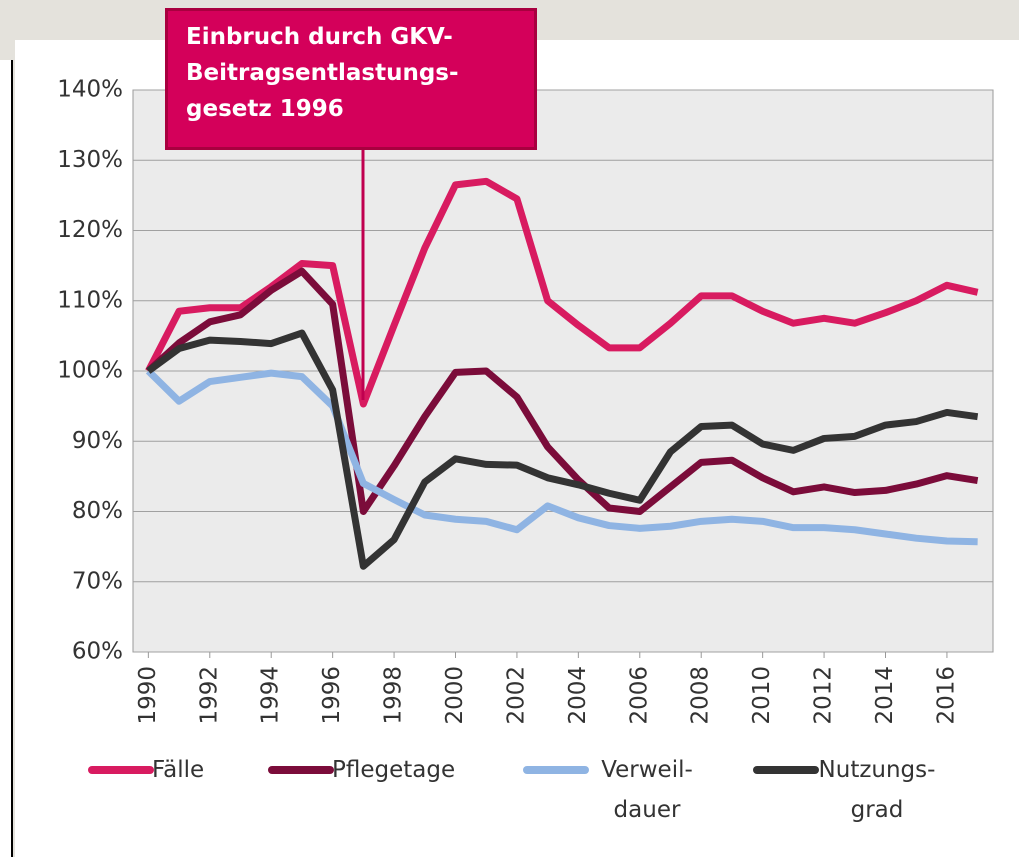 The image size is (1019, 857). Describe the element at coordinates (578, 695) in the screenshot. I see `x-tick-label: 2004` at that location.